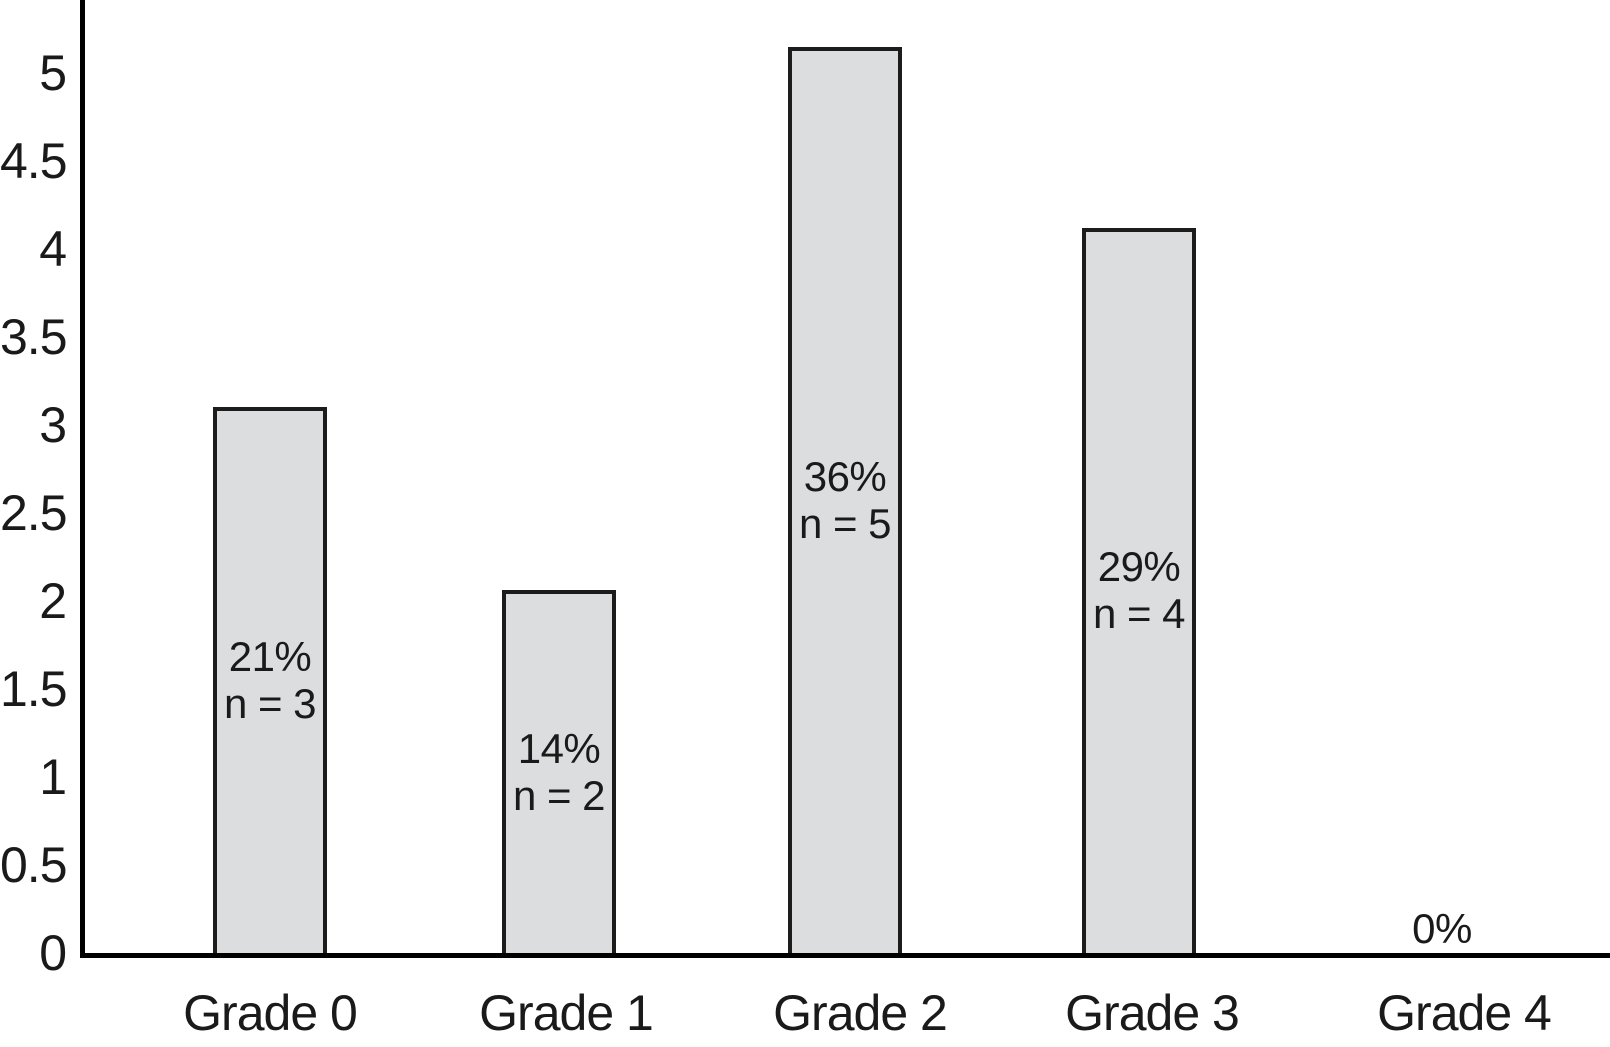  I want to click on bar-annotation: 29% n = 4, so click(1139, 590).